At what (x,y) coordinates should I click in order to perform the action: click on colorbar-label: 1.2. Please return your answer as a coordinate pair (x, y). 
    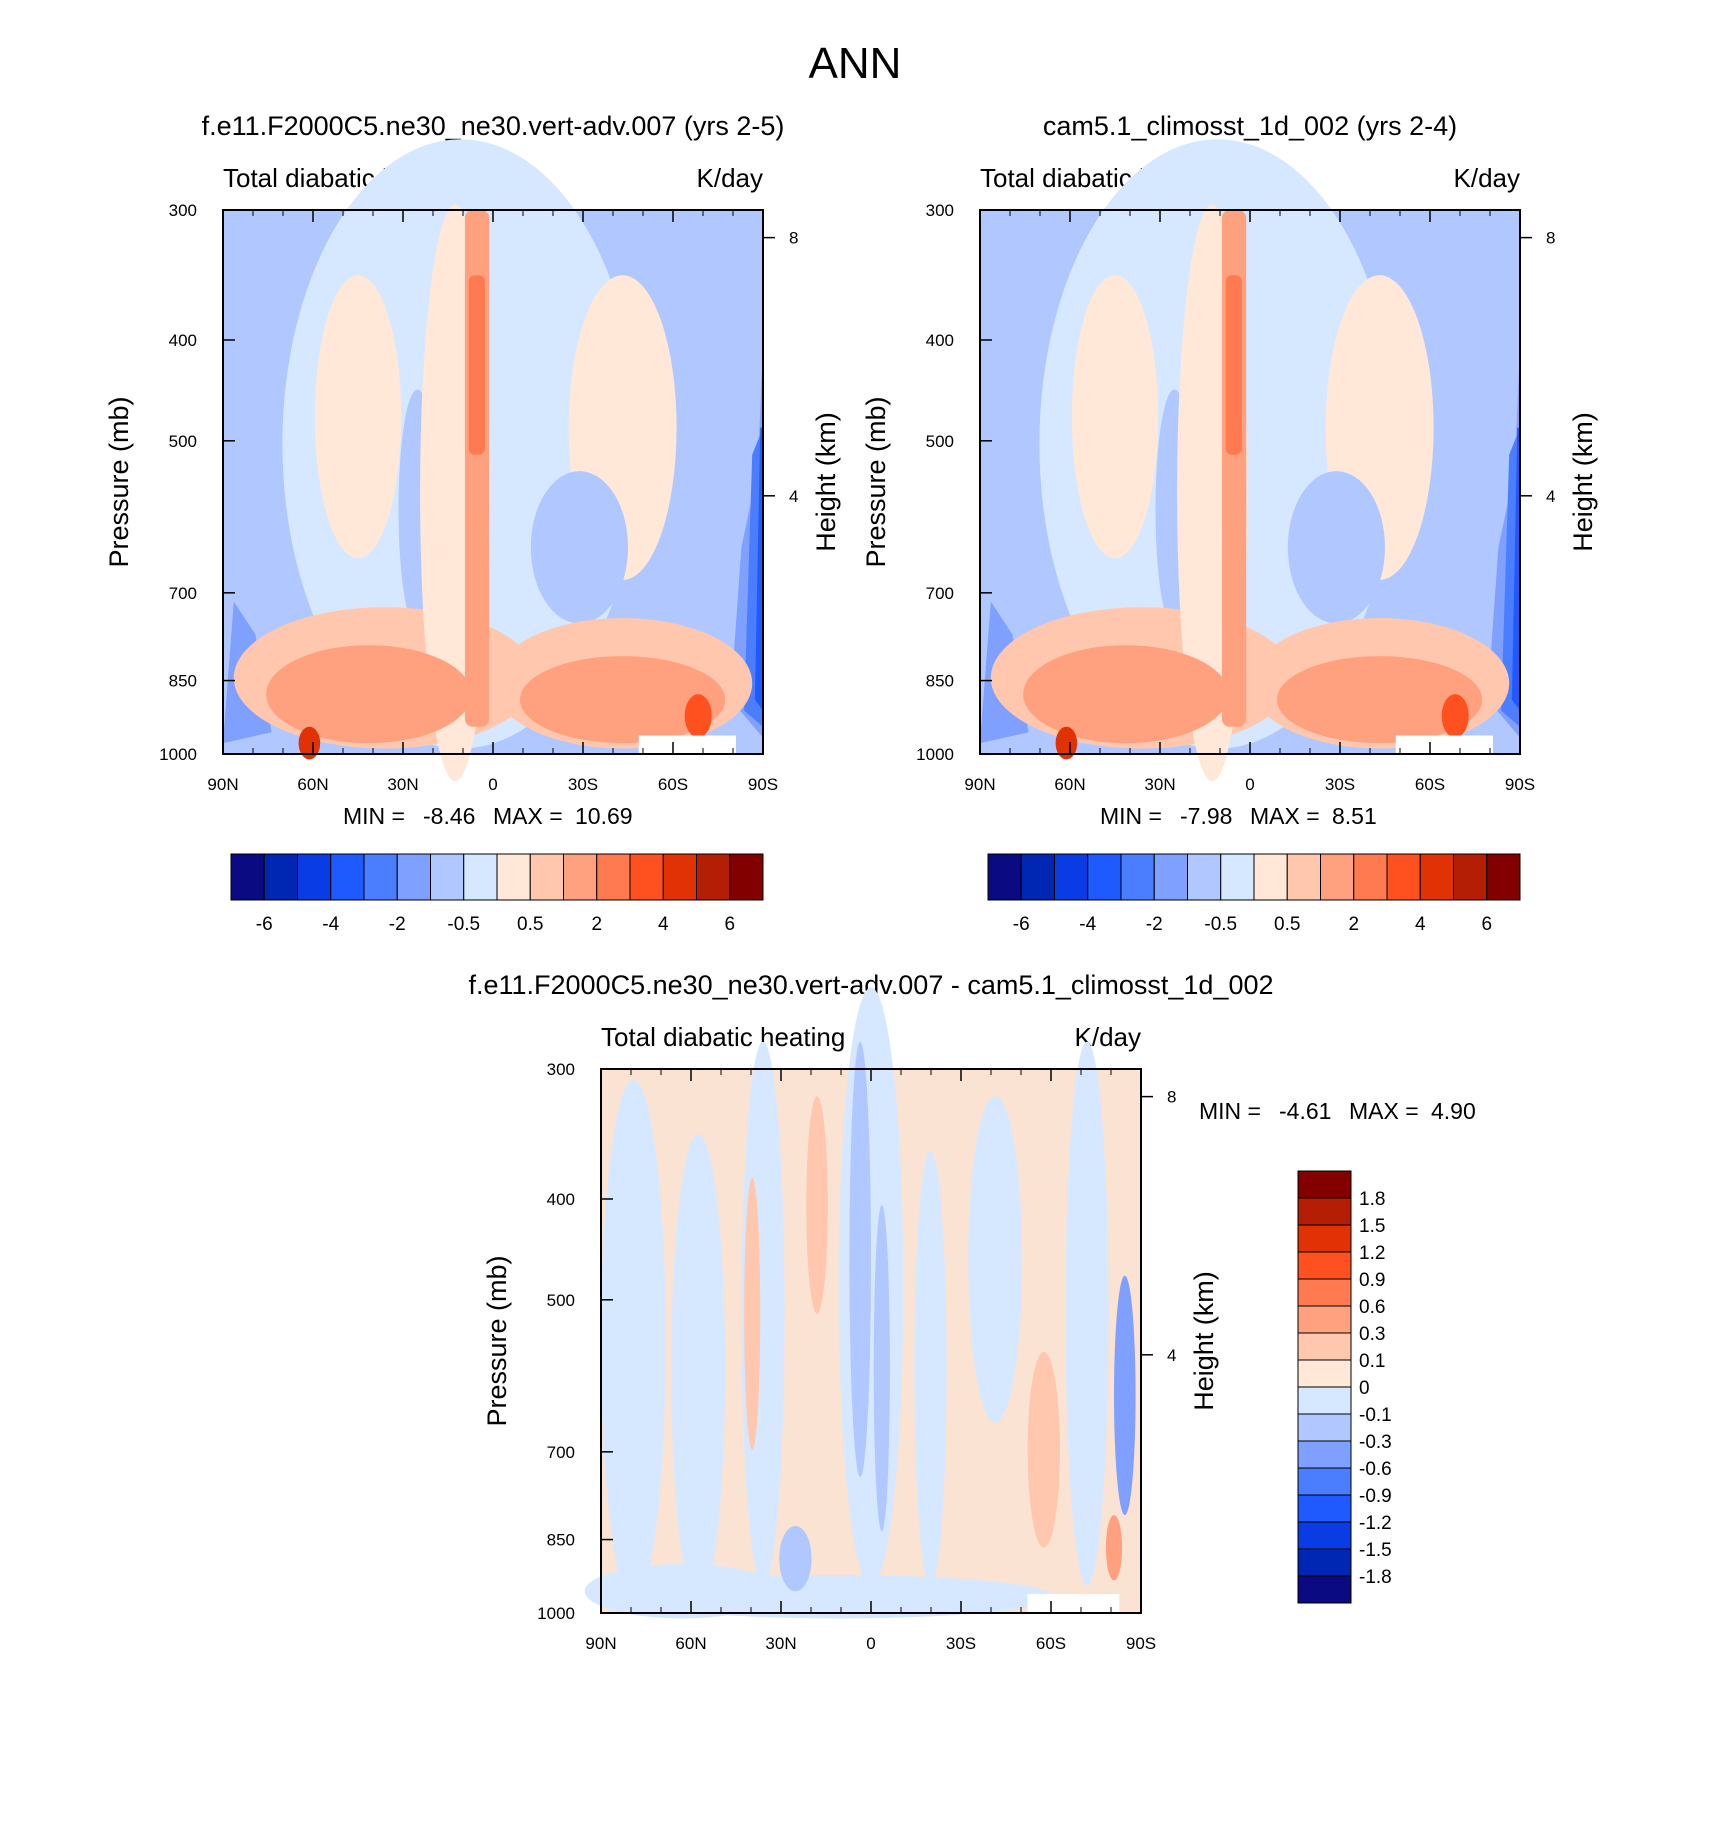
    Looking at the image, I should click on (1372, 1253).